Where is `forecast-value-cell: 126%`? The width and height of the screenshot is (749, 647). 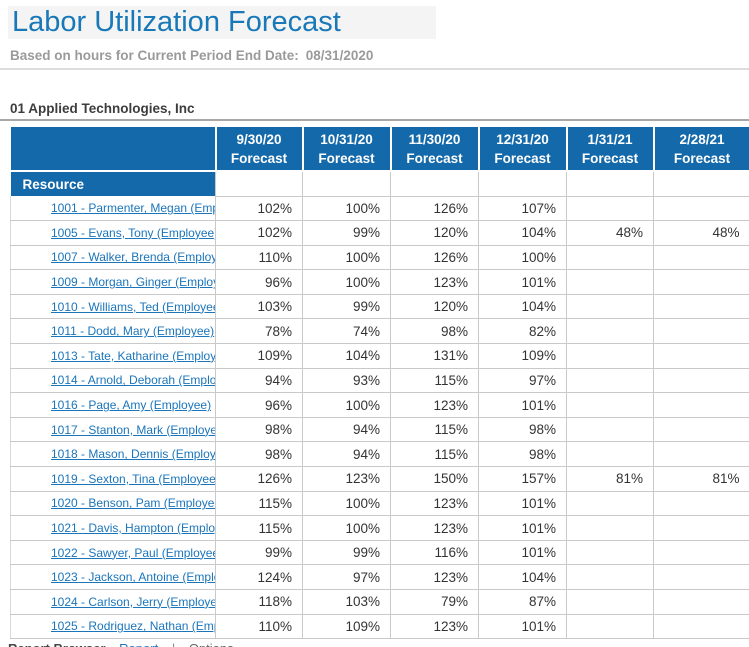
forecast-value-cell: 126% is located at coordinates (434, 209).